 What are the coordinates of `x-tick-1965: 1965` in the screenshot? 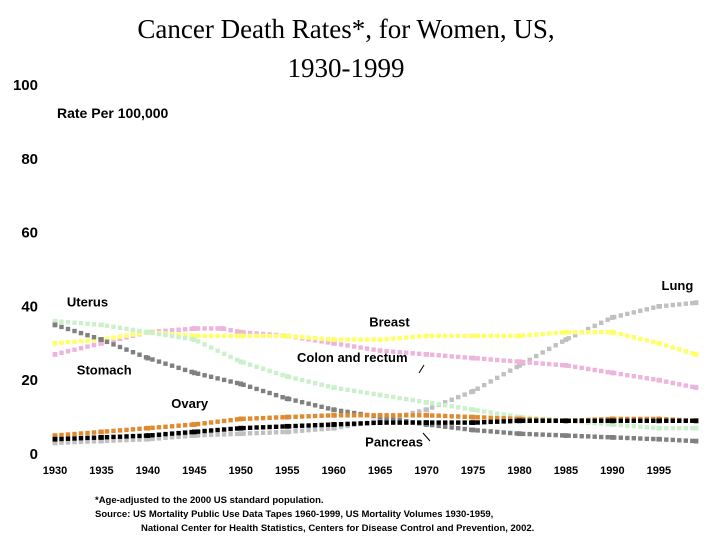 It's located at (380, 471).